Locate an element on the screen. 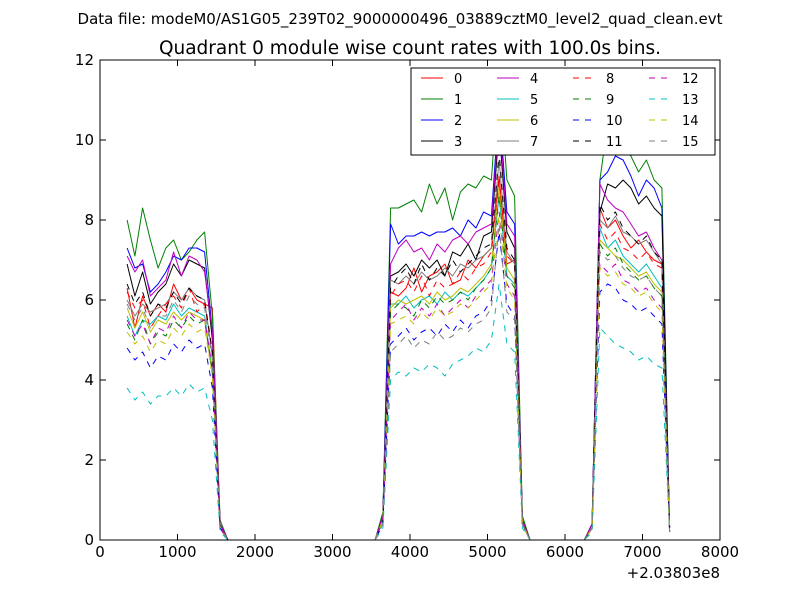 Image resolution: width=800 pixels, height=600 pixels. y-tick-label: 6 is located at coordinates (89, 300).